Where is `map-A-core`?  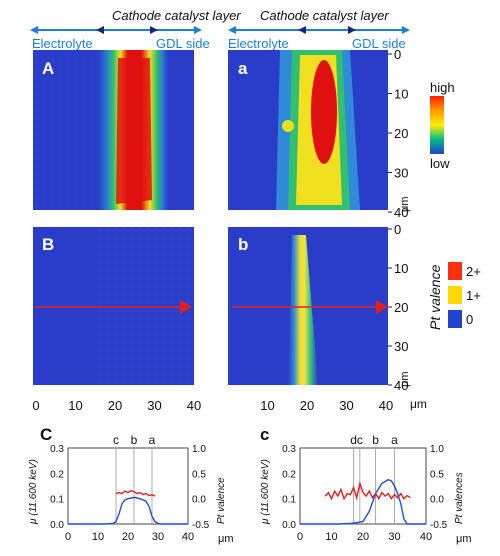 map-A-core is located at coordinates (134, 131).